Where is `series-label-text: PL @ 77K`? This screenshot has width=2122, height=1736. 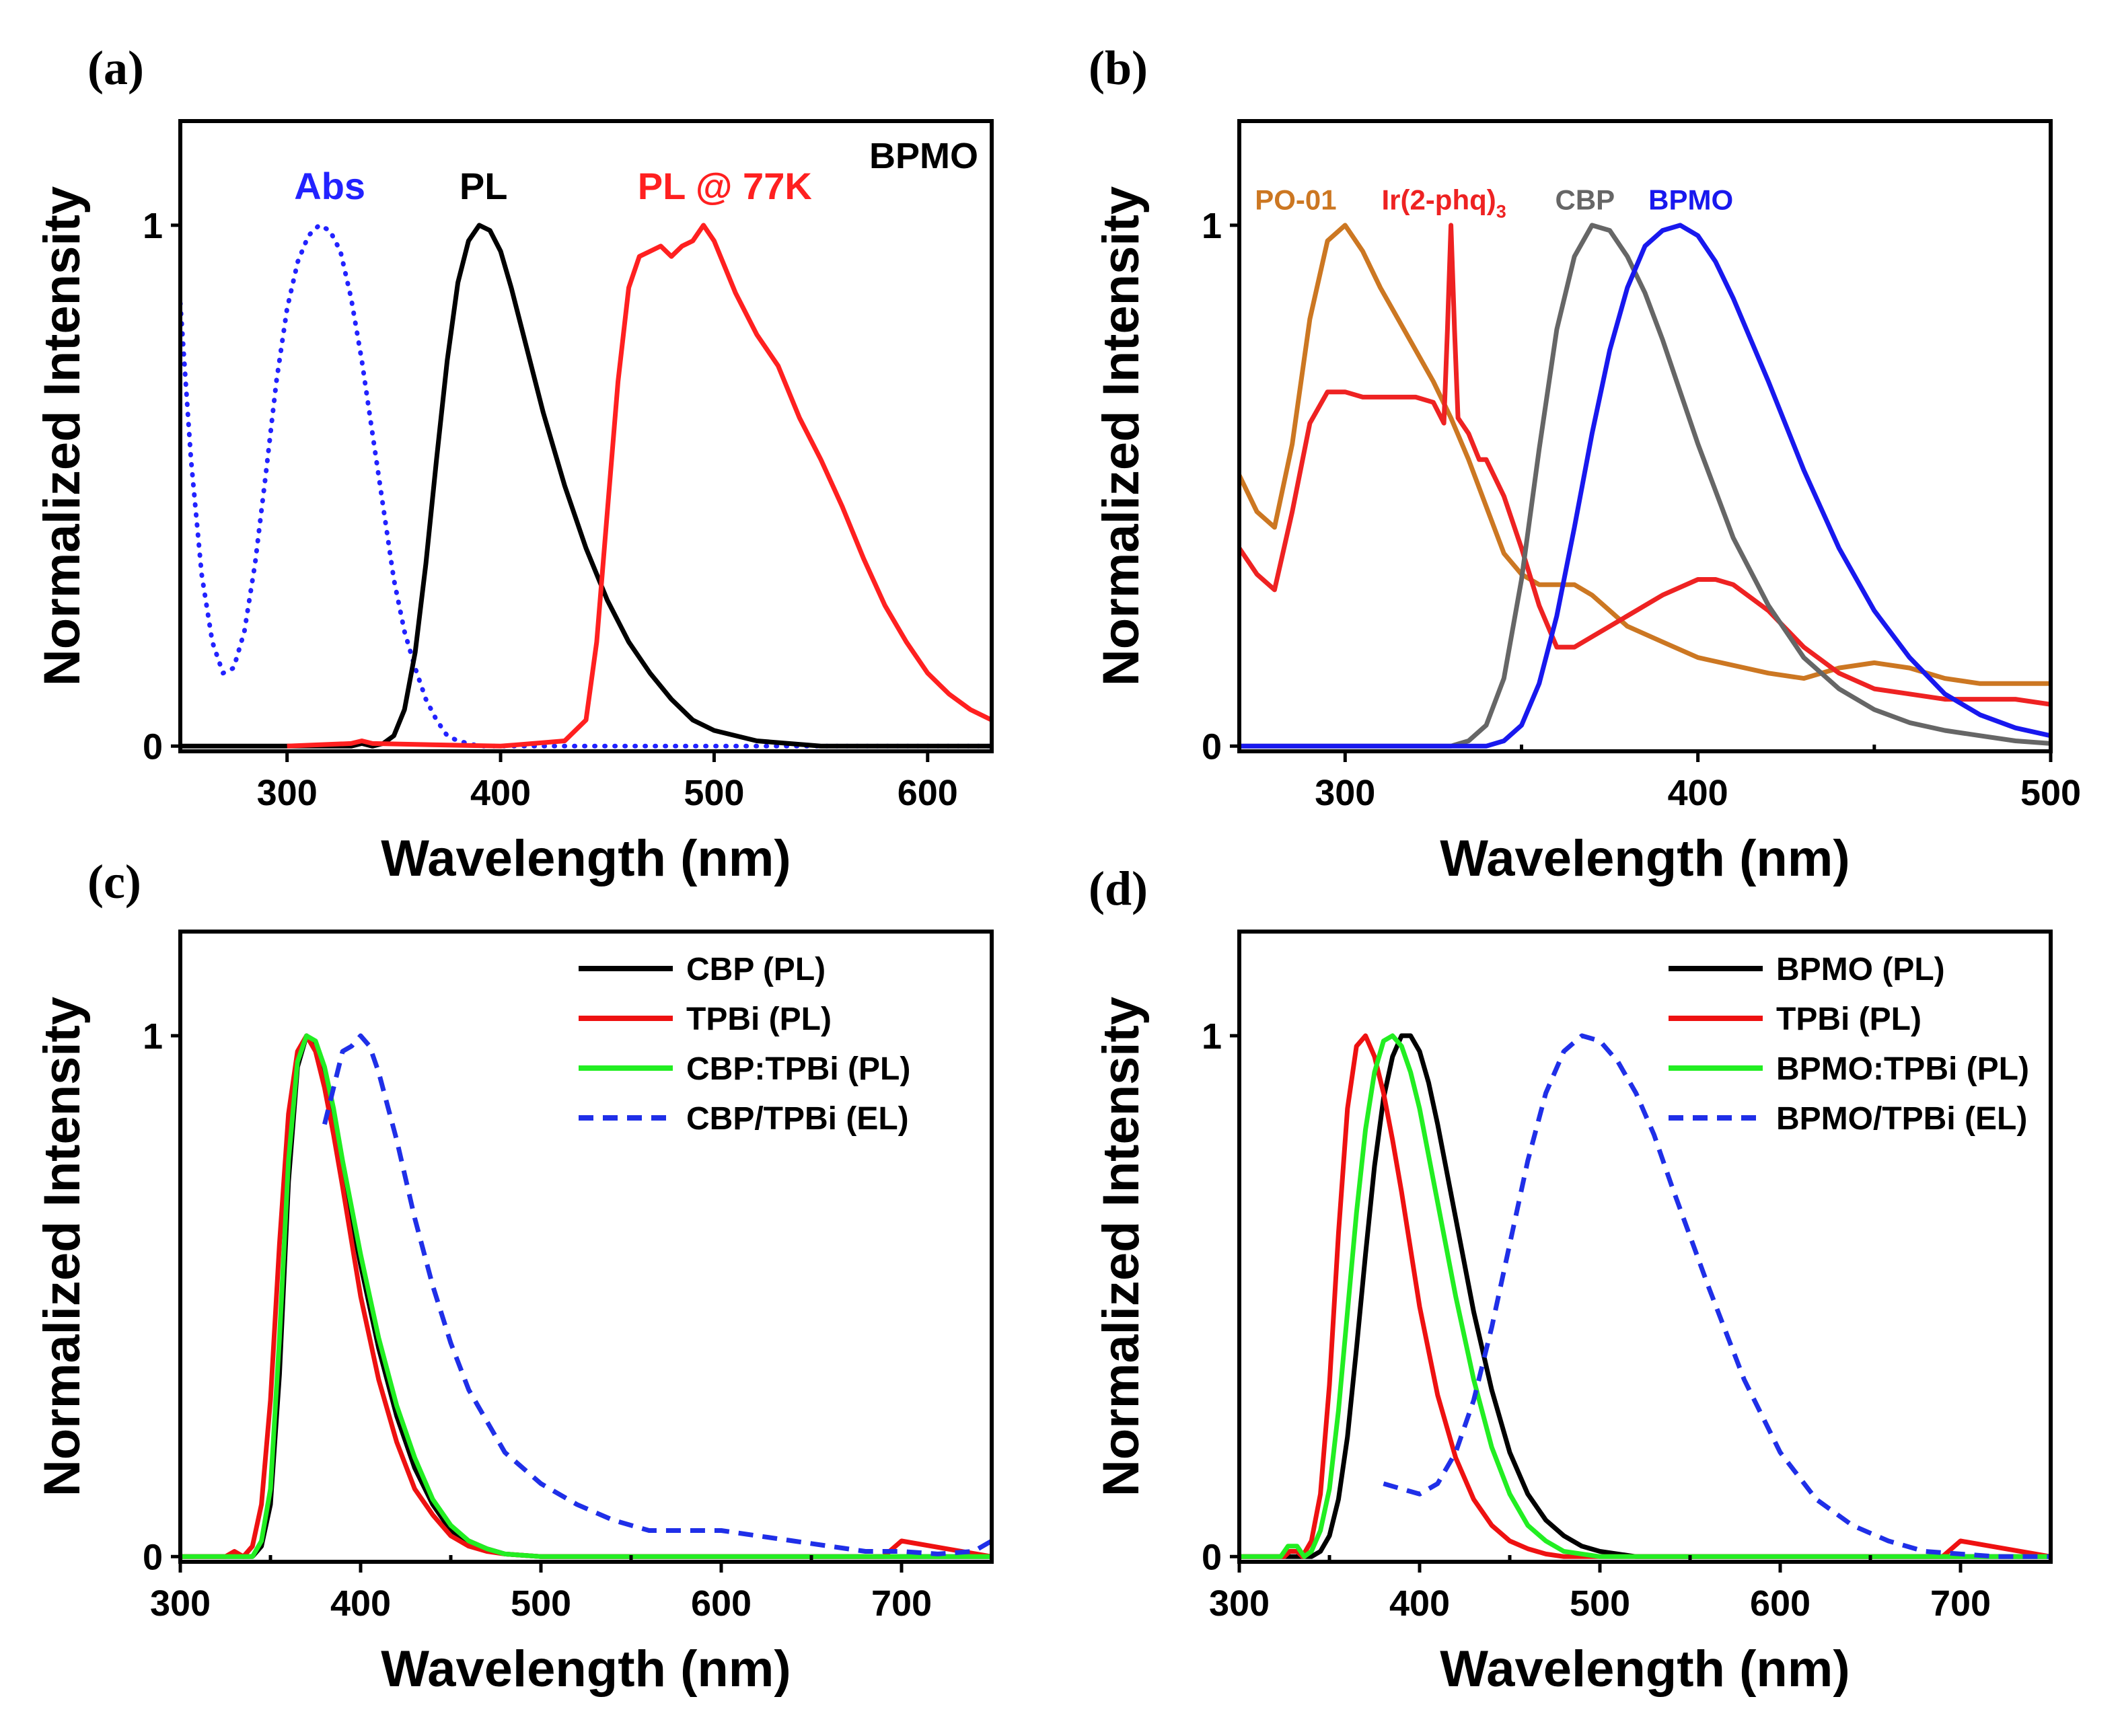 series-label-text: PL @ 77K is located at coordinates (725, 186).